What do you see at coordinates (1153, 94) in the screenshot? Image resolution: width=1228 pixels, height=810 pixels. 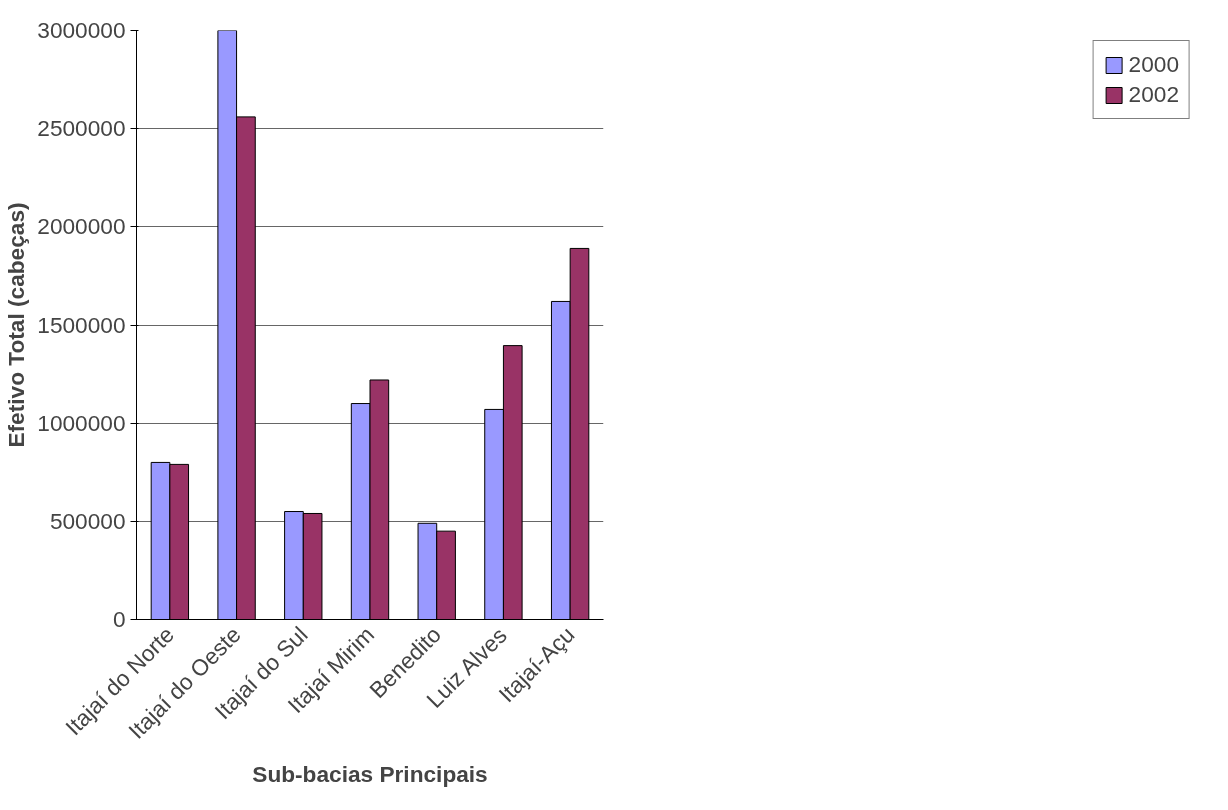 I see `legend-label: 2002` at bounding box center [1153, 94].